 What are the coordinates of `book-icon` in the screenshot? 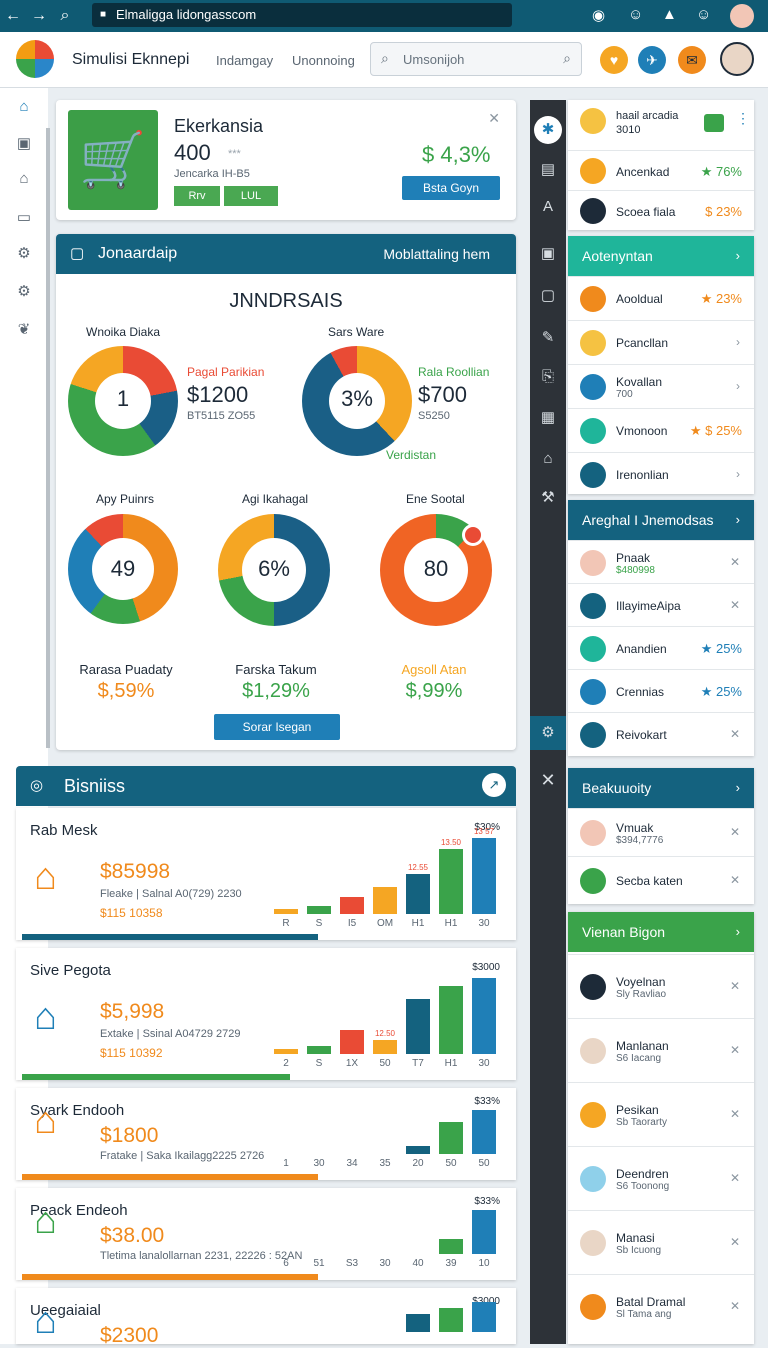 It's located at (714, 123).